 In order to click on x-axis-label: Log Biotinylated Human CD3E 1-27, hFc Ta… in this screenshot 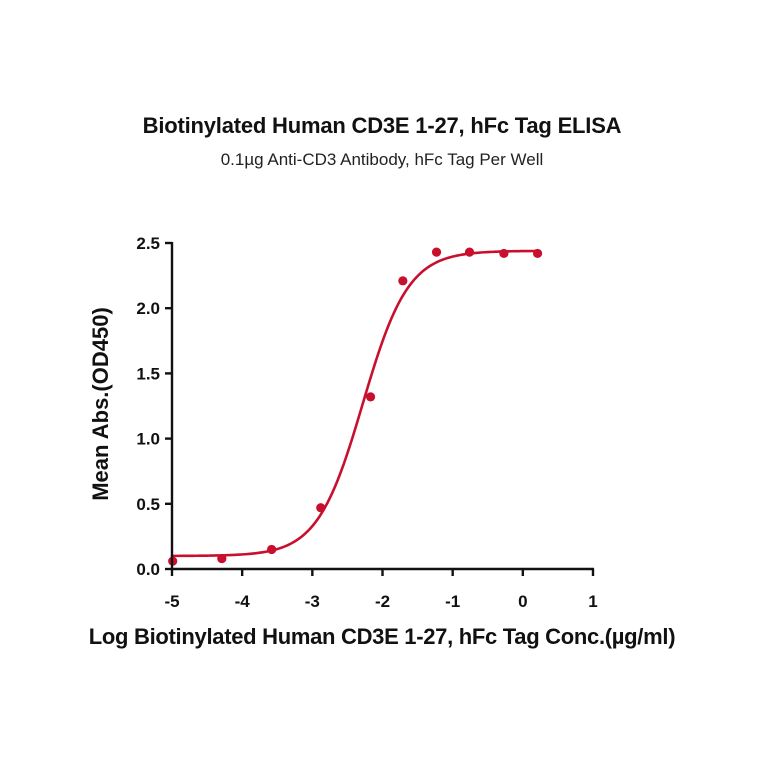, I will do `click(382, 636)`.